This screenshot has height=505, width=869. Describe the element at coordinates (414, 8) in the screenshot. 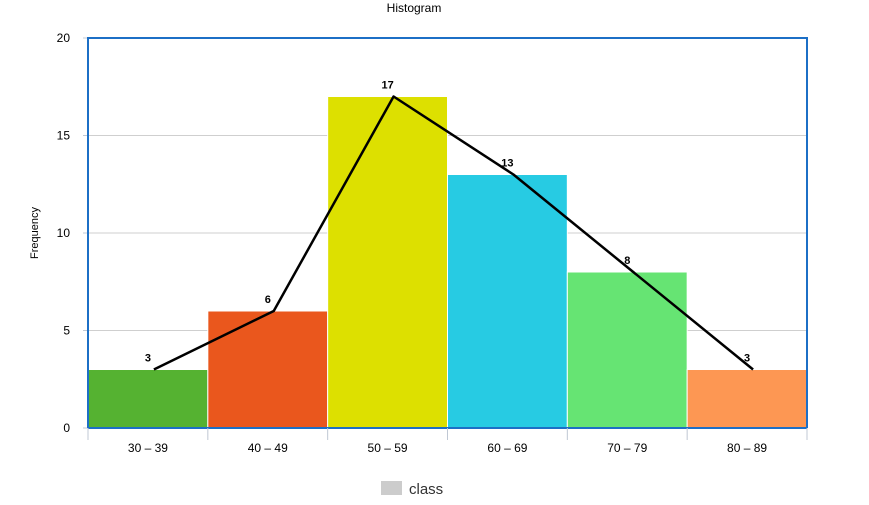

I see `chart-title: Histogram` at that location.